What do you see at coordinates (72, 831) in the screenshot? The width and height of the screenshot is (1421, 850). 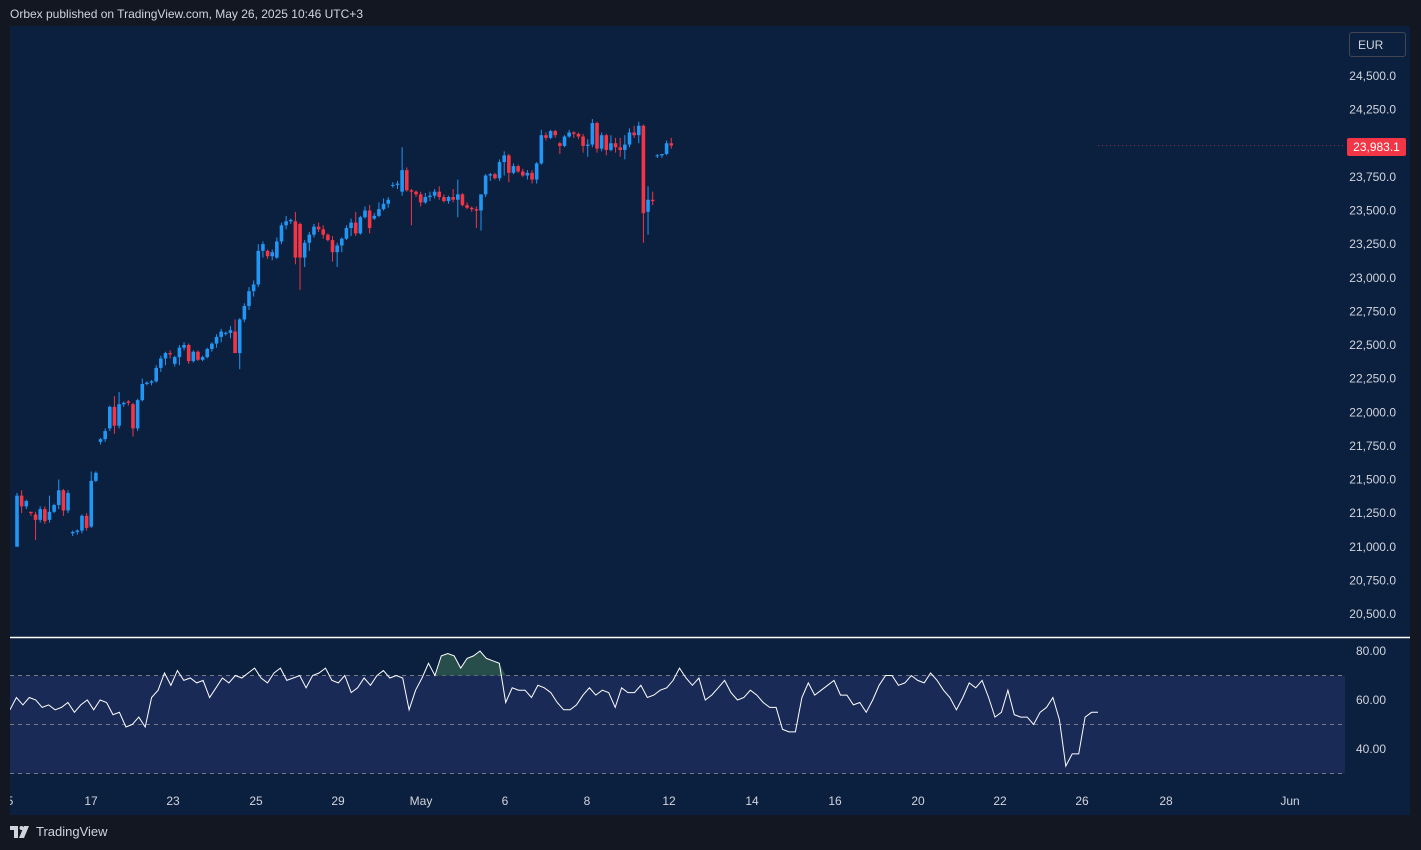 I see `footer-brand: TradingView` at bounding box center [72, 831].